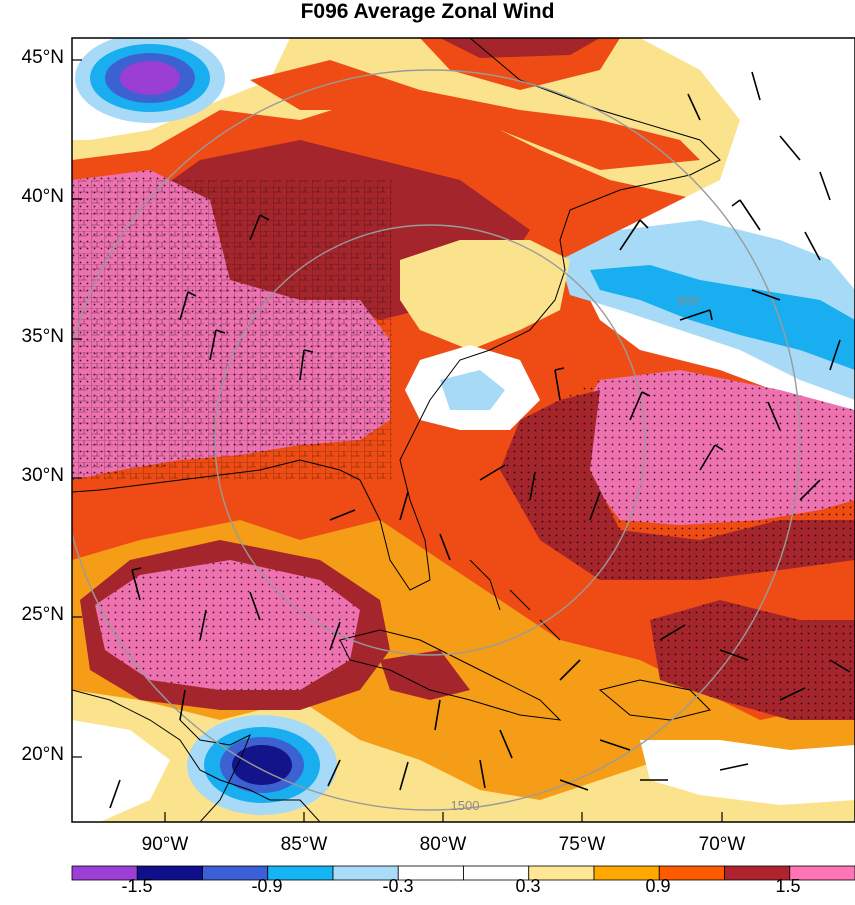  Describe the element at coordinates (485, 295) in the screenshot. I see `field-light-yellow-coast` at that location.